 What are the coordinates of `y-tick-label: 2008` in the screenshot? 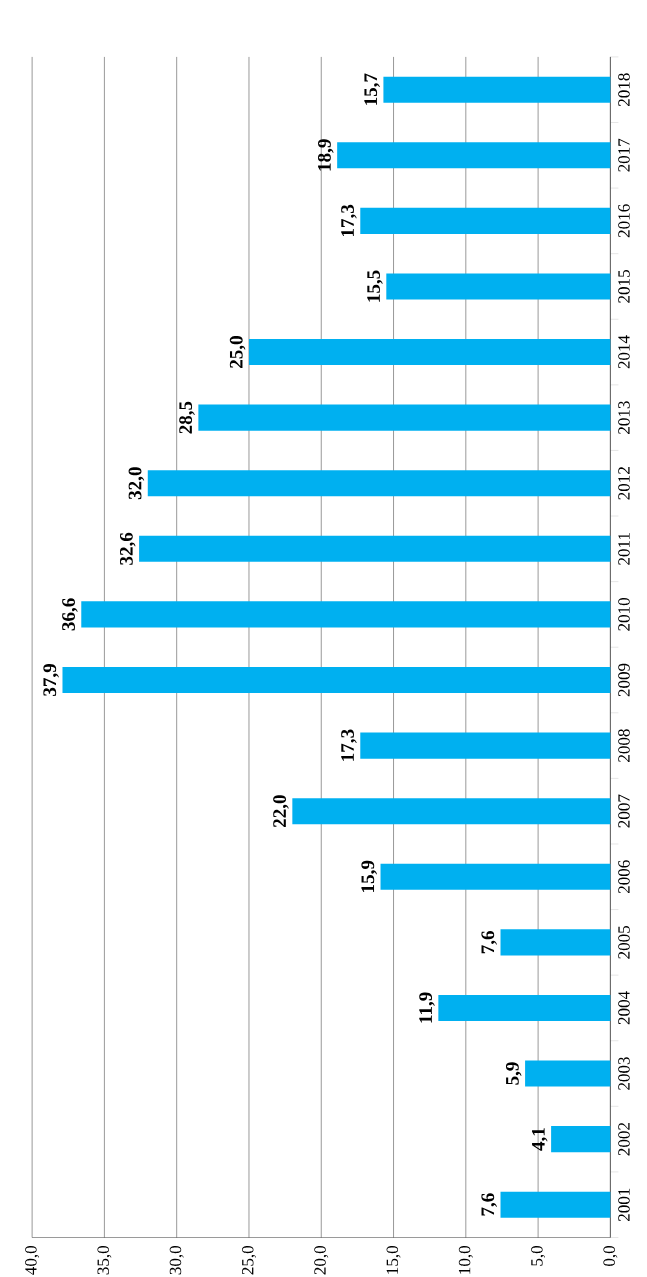 It's located at (624, 745).